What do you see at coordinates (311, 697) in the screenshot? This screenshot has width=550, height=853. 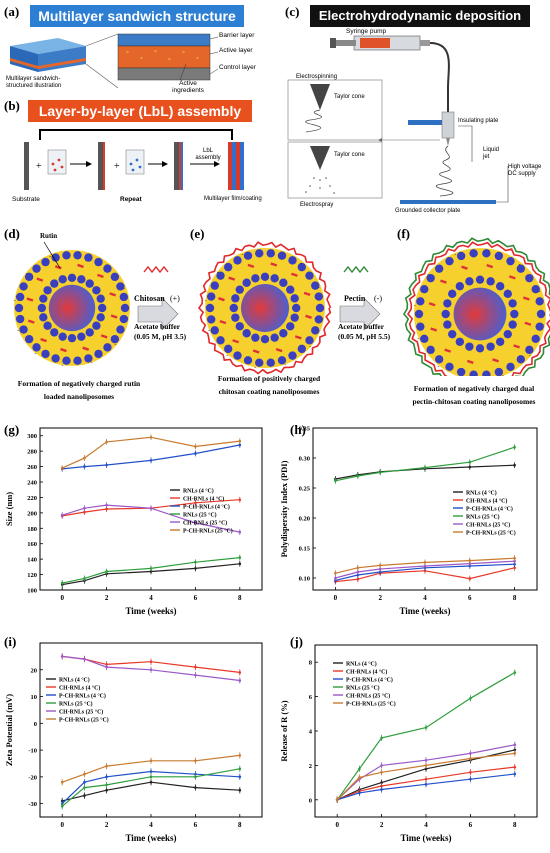 I see `y-tick-label: 6` at bounding box center [311, 697].